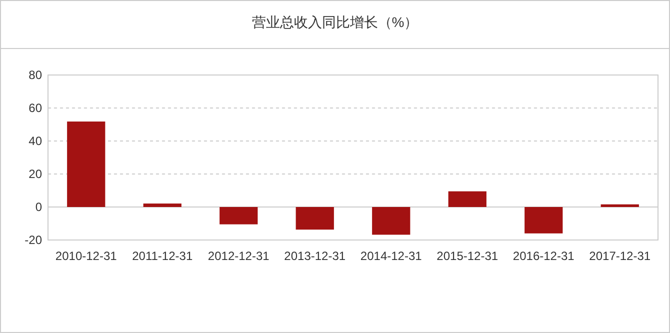 The image size is (670, 333). I want to click on y-tick-label: 20, so click(35, 174).